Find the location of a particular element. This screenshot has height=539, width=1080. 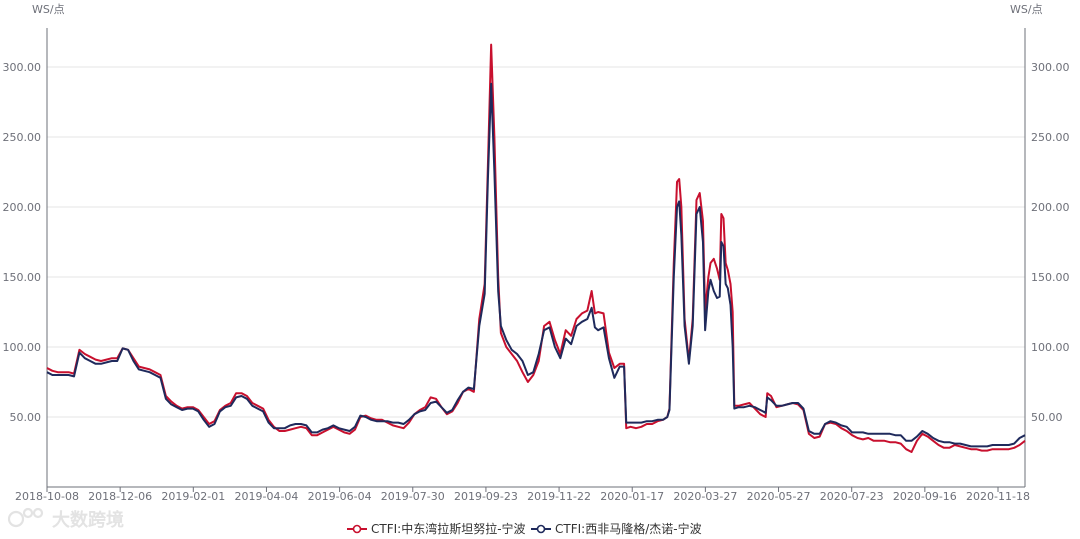

x-tick-label: 2020-09-16 is located at coordinates (925, 496).